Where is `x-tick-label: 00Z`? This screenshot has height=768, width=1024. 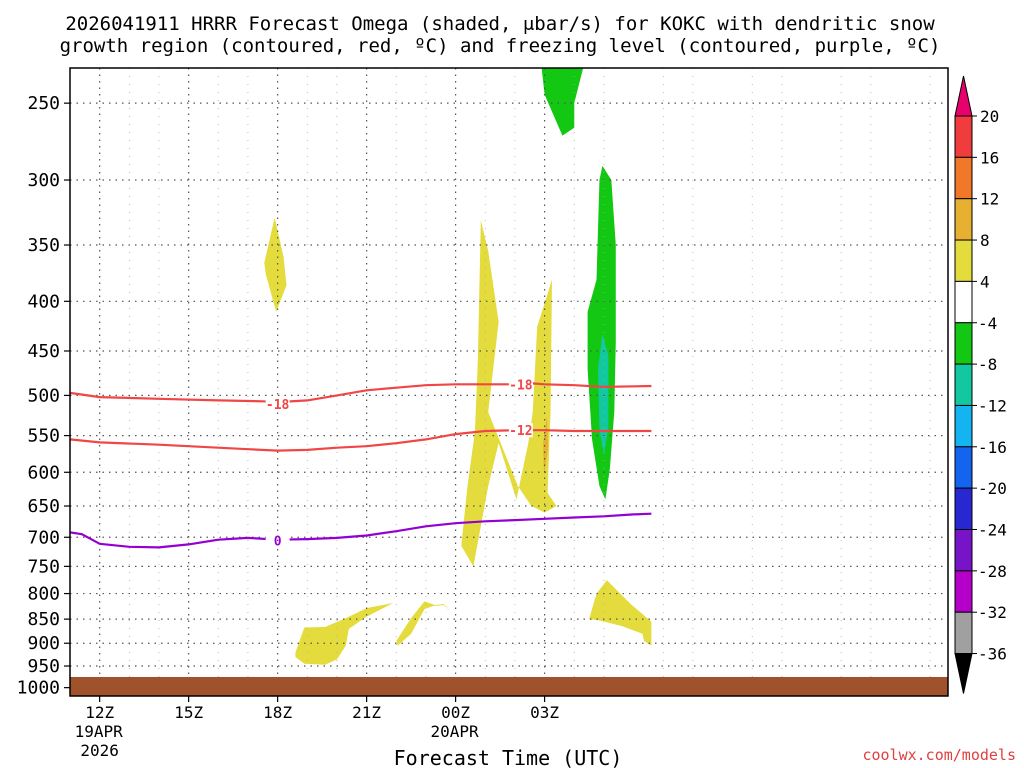
x-tick-label: 00Z is located at coordinates (455, 712).